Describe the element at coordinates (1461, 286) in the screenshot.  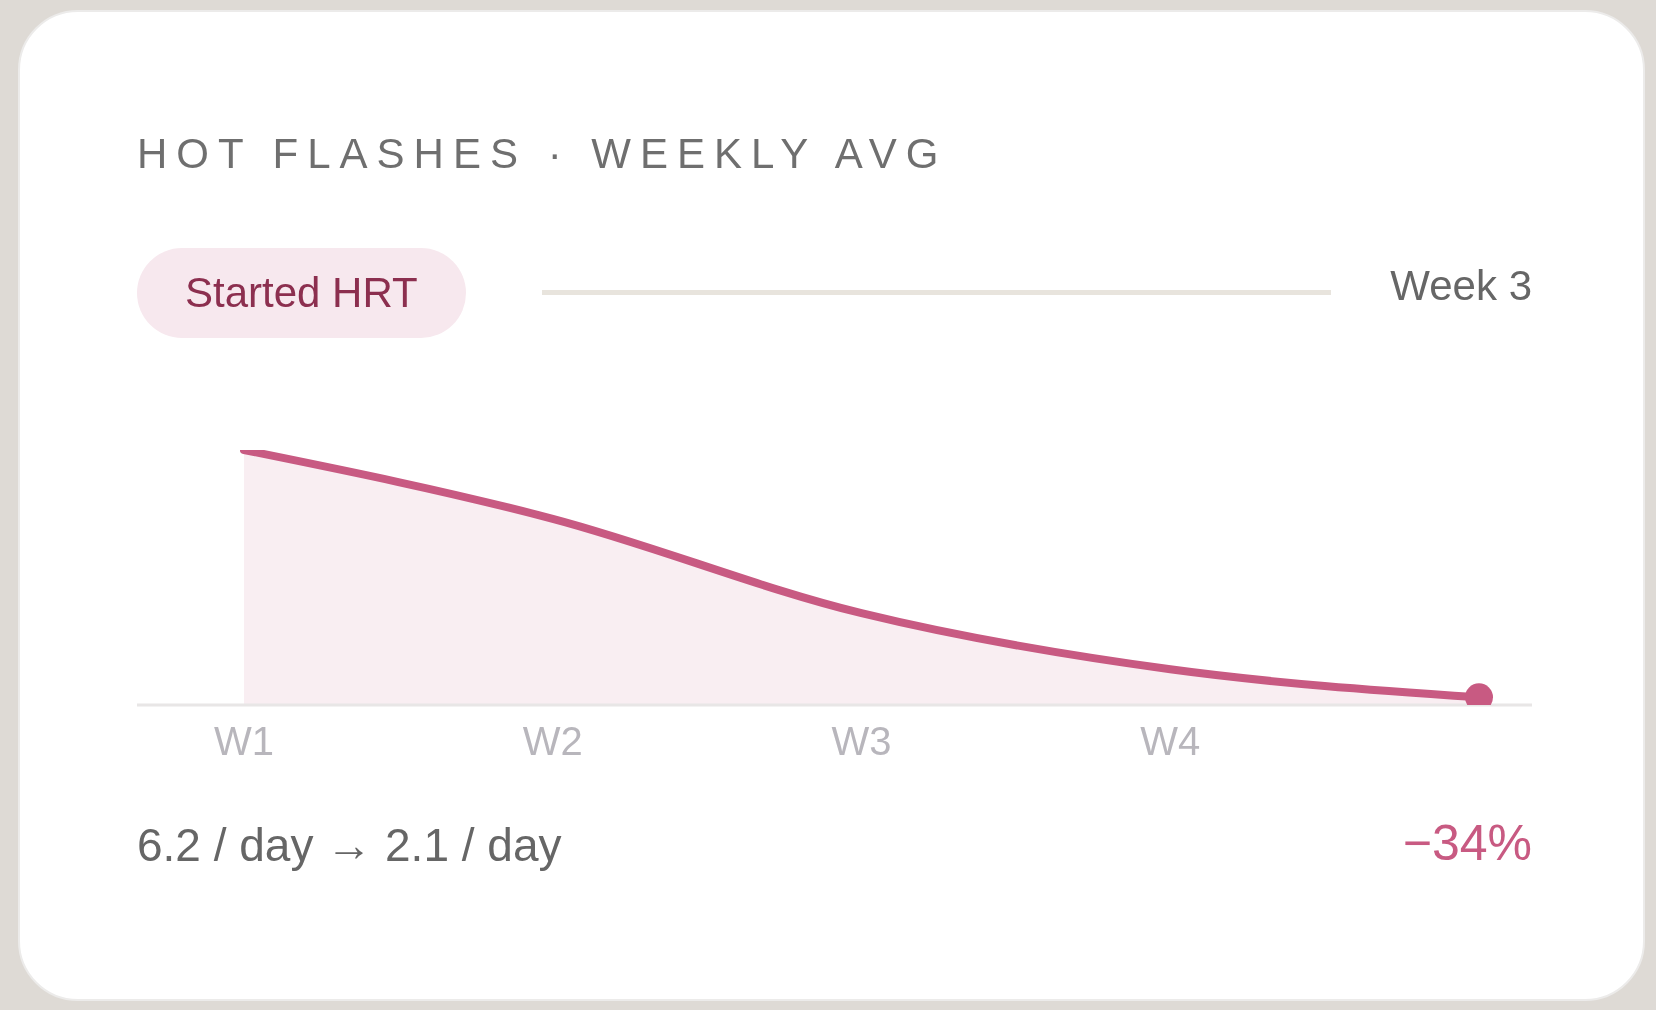
I see `text: Week 3` at that location.